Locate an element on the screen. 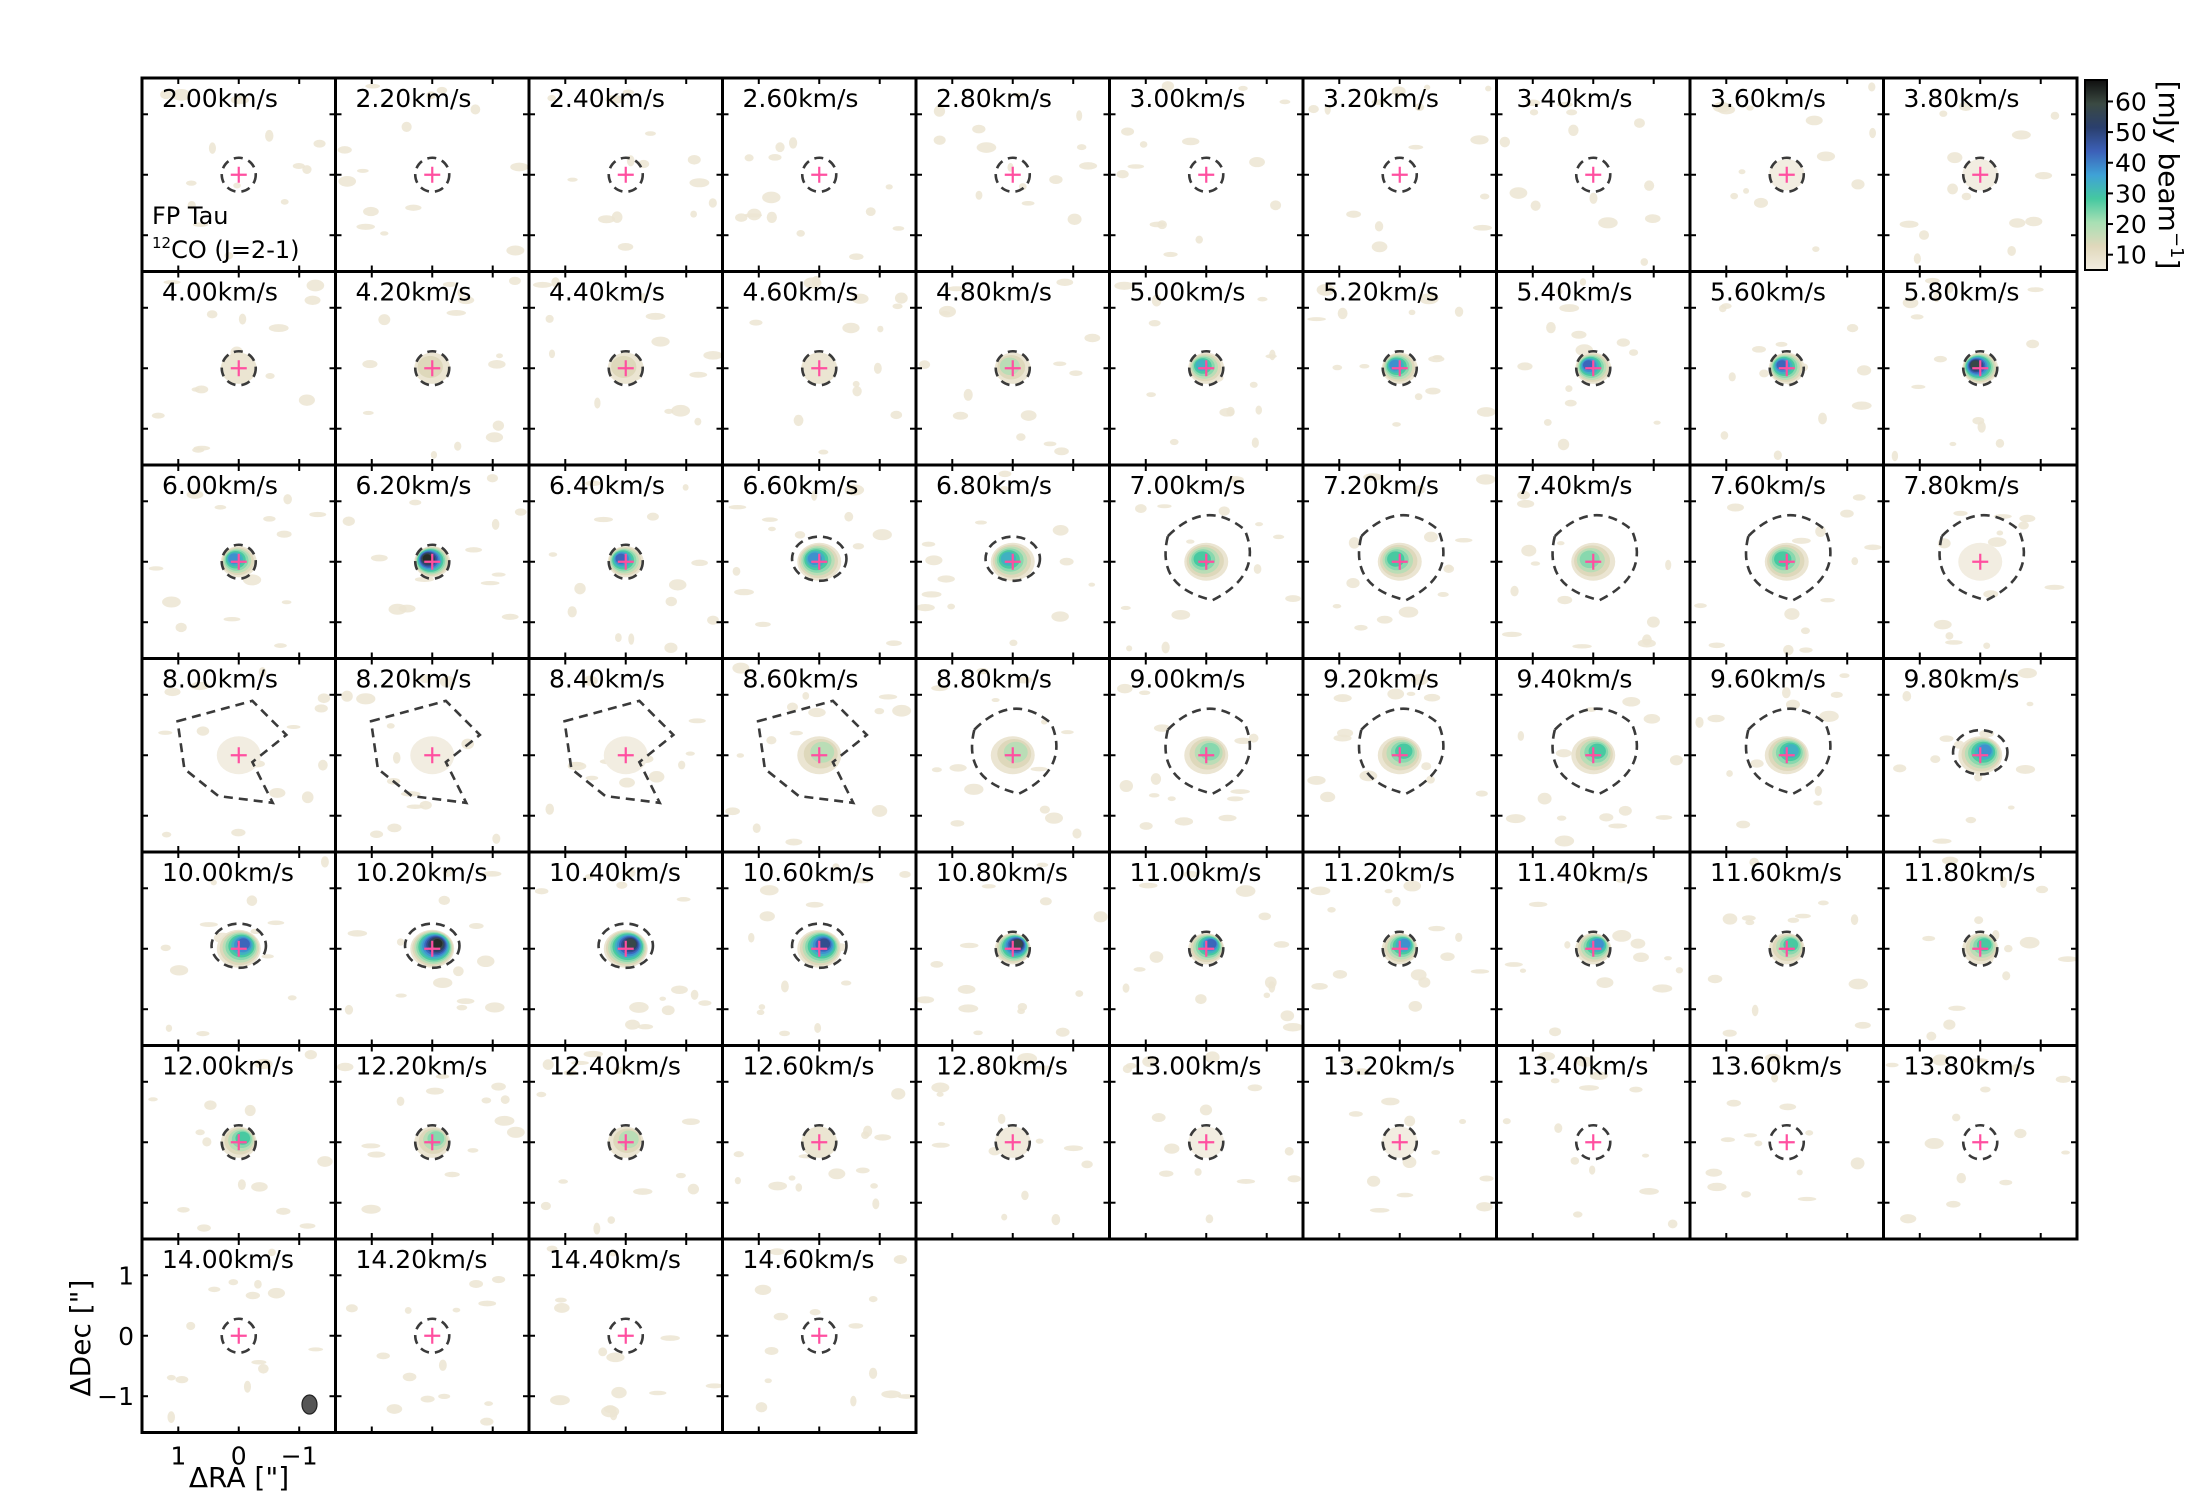  emission-contour is located at coordinates (1008, 559).